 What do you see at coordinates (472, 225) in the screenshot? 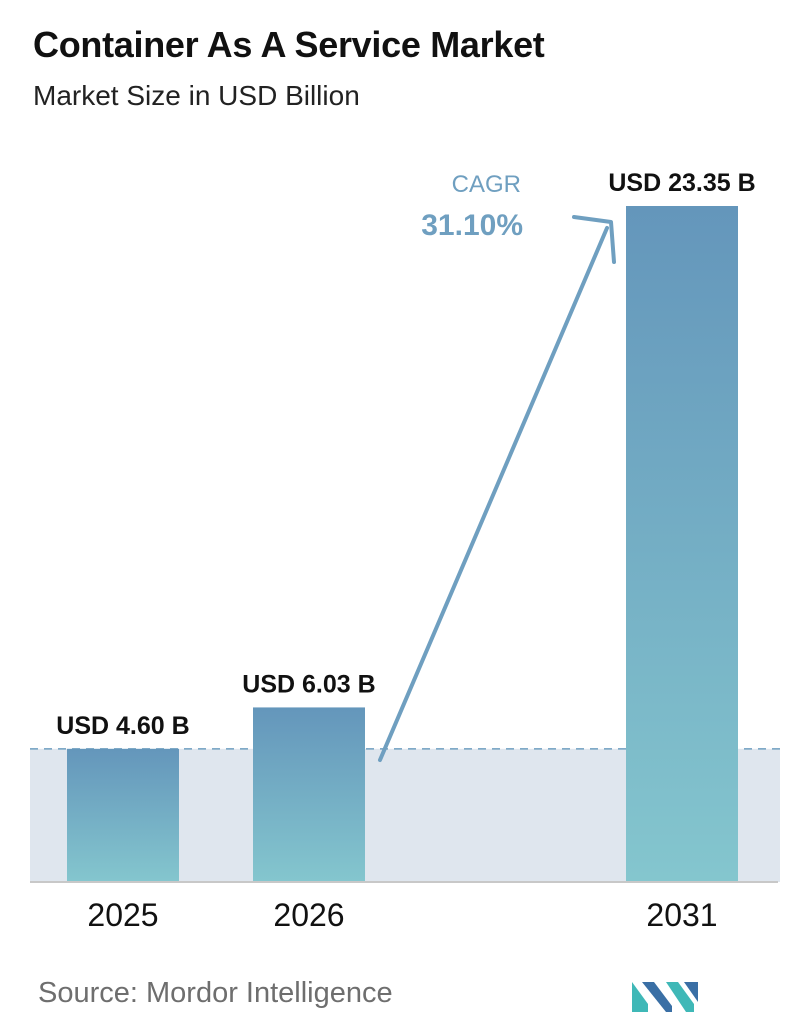
I see `cagr-value: 31.10%` at bounding box center [472, 225].